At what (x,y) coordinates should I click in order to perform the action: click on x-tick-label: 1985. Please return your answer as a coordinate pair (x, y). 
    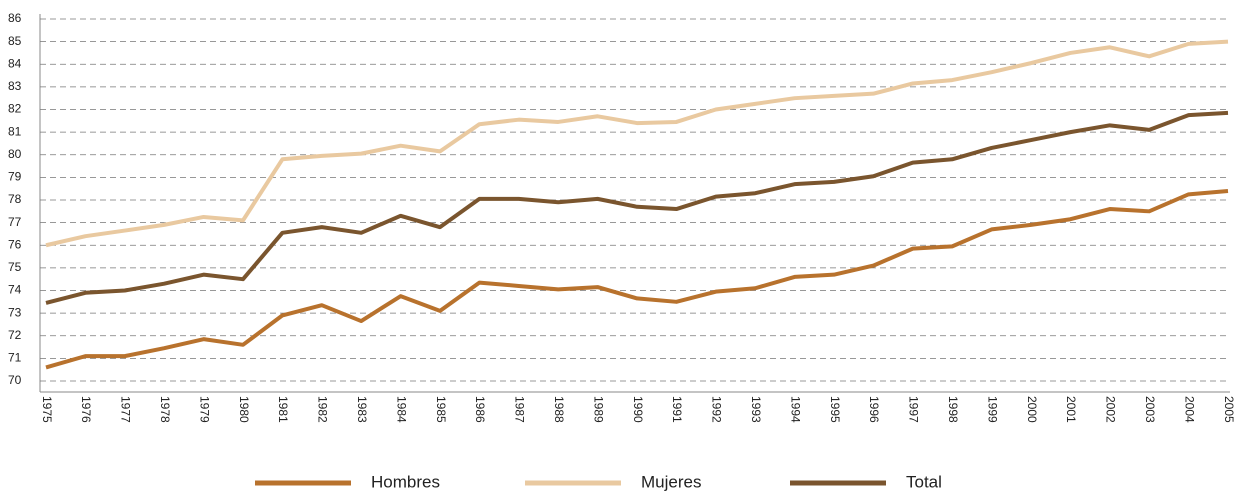
    Looking at the image, I should click on (441, 409).